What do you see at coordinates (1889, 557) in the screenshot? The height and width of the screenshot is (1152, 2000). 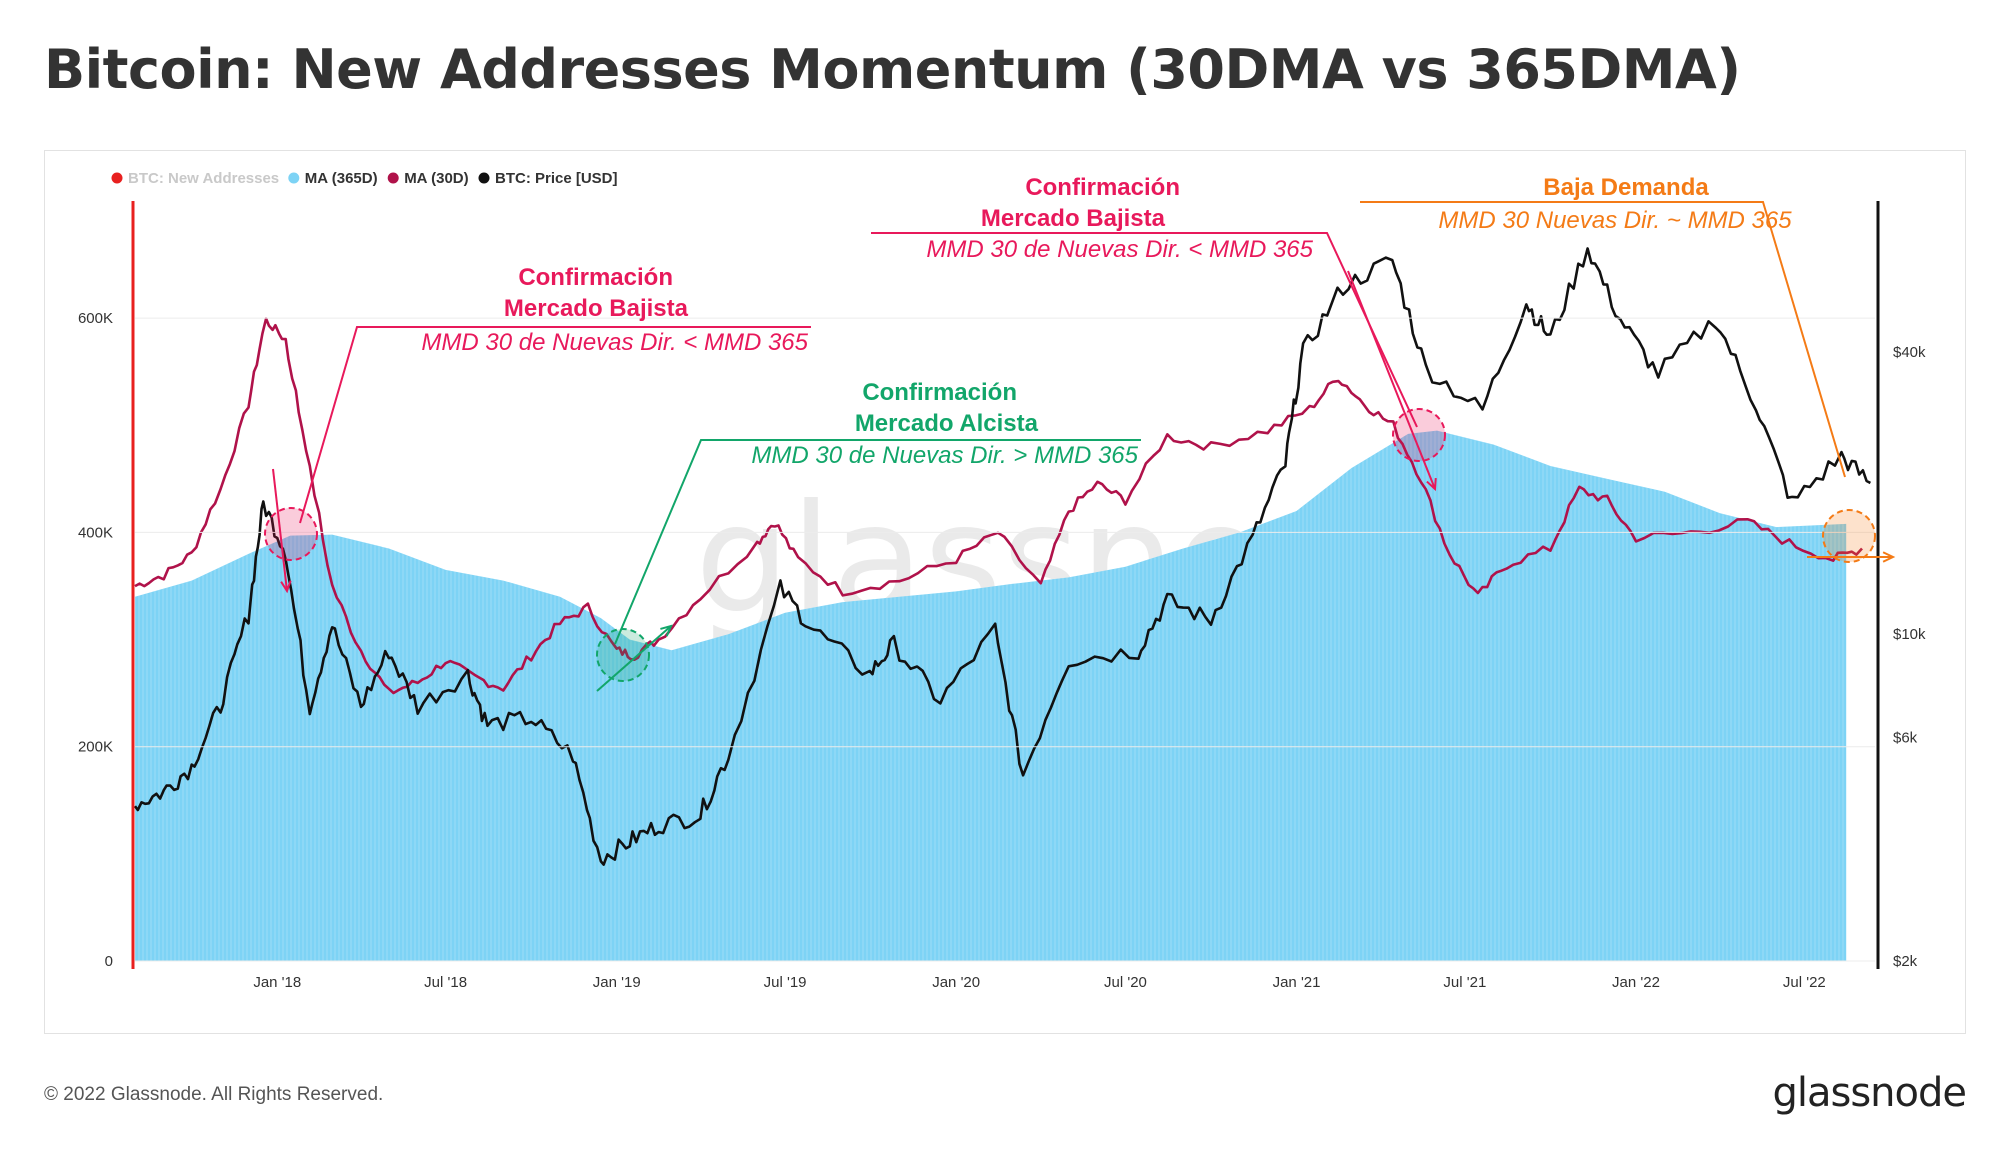 I see `annotation-4-arrow-head` at bounding box center [1889, 557].